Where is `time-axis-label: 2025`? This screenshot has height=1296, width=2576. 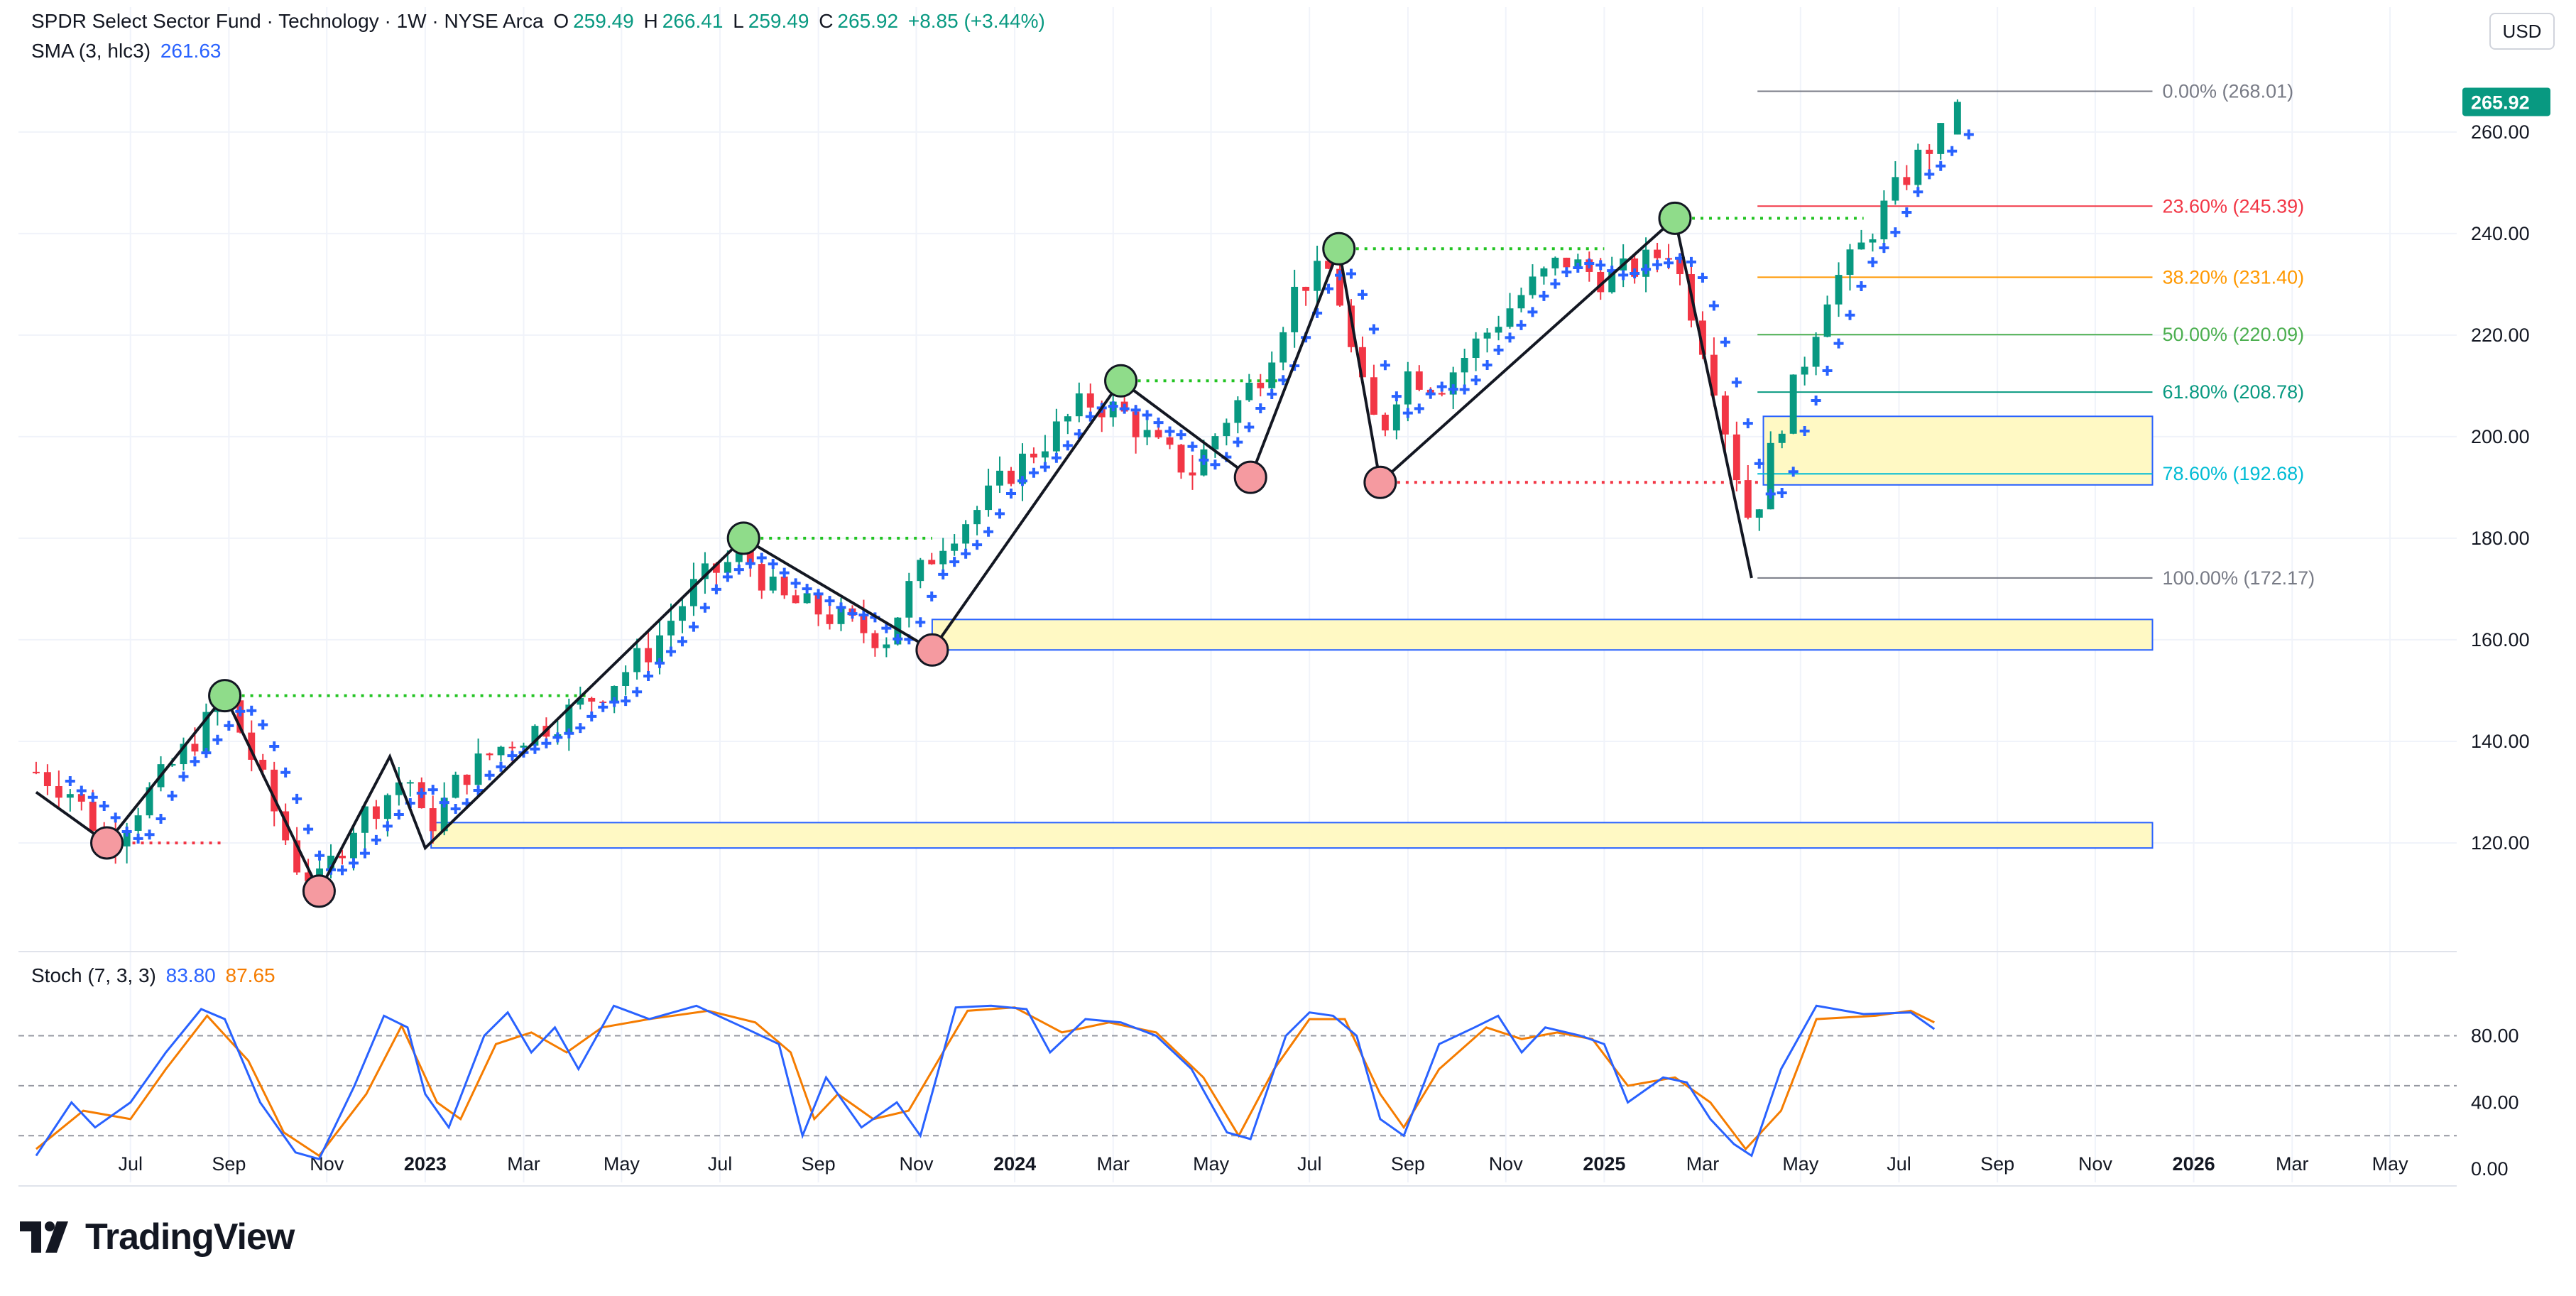
time-axis-label: 2025 is located at coordinates (1604, 1164).